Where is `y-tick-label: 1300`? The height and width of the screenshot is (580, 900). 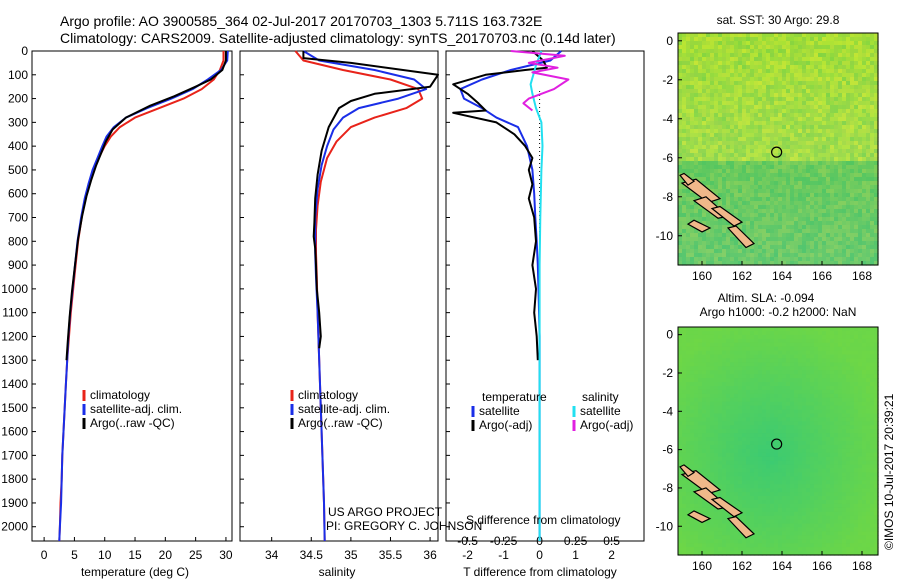 y-tick-label: 1300 is located at coordinates (14, 360).